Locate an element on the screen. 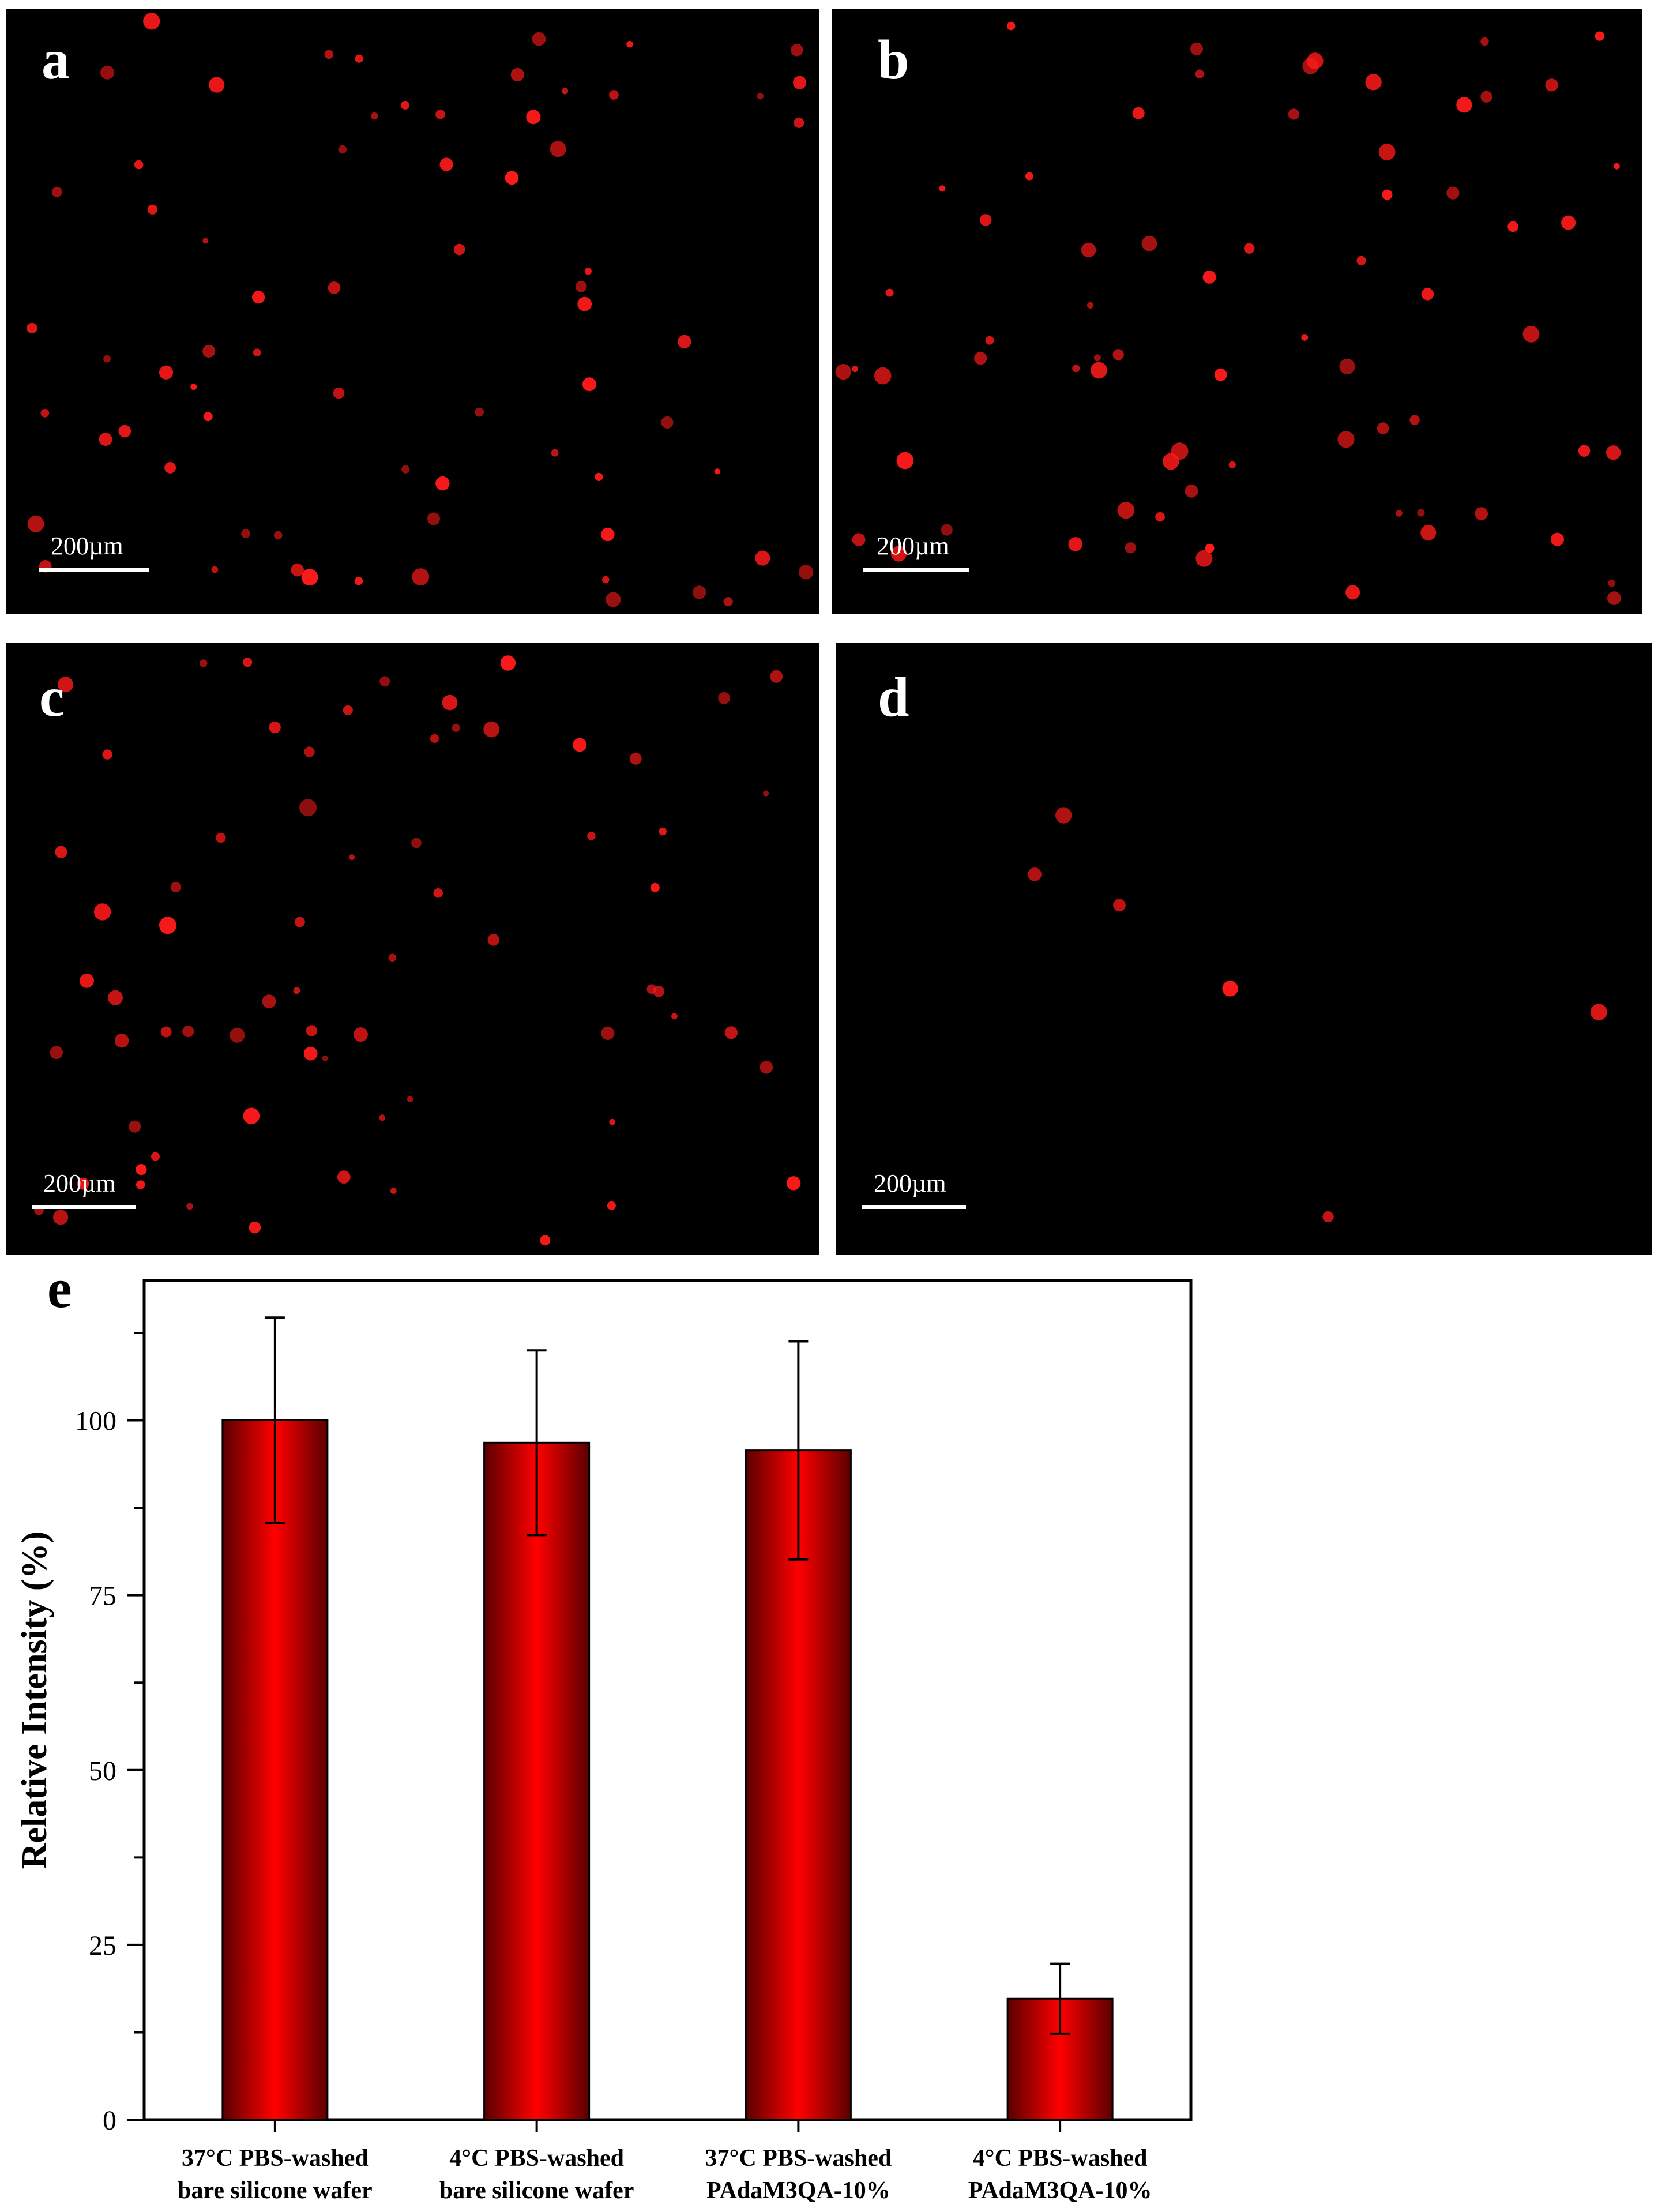 This screenshot has width=1658, height=2212. x-tick-label: 4°C PBS-washed bare silicone wafer is located at coordinates (537, 2174).